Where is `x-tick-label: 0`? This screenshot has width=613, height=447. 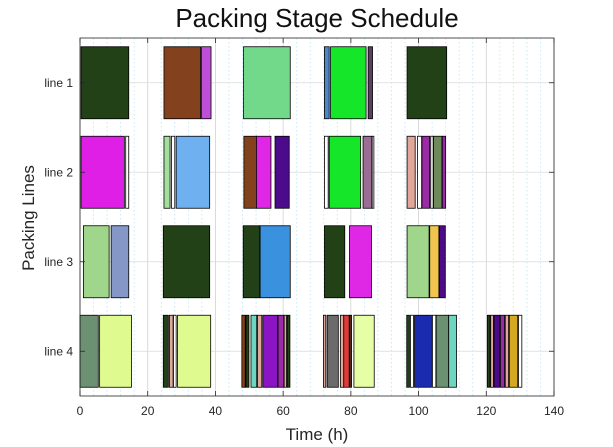
x-tick-label: 0 is located at coordinates (80, 411).